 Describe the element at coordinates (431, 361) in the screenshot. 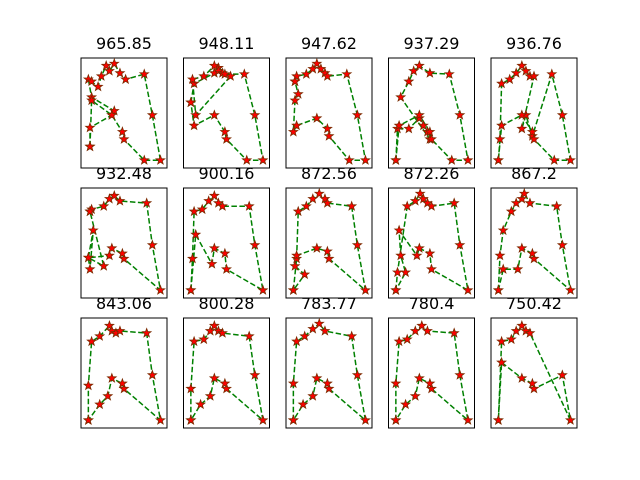

I see `panel-14: 780.4` at that location.